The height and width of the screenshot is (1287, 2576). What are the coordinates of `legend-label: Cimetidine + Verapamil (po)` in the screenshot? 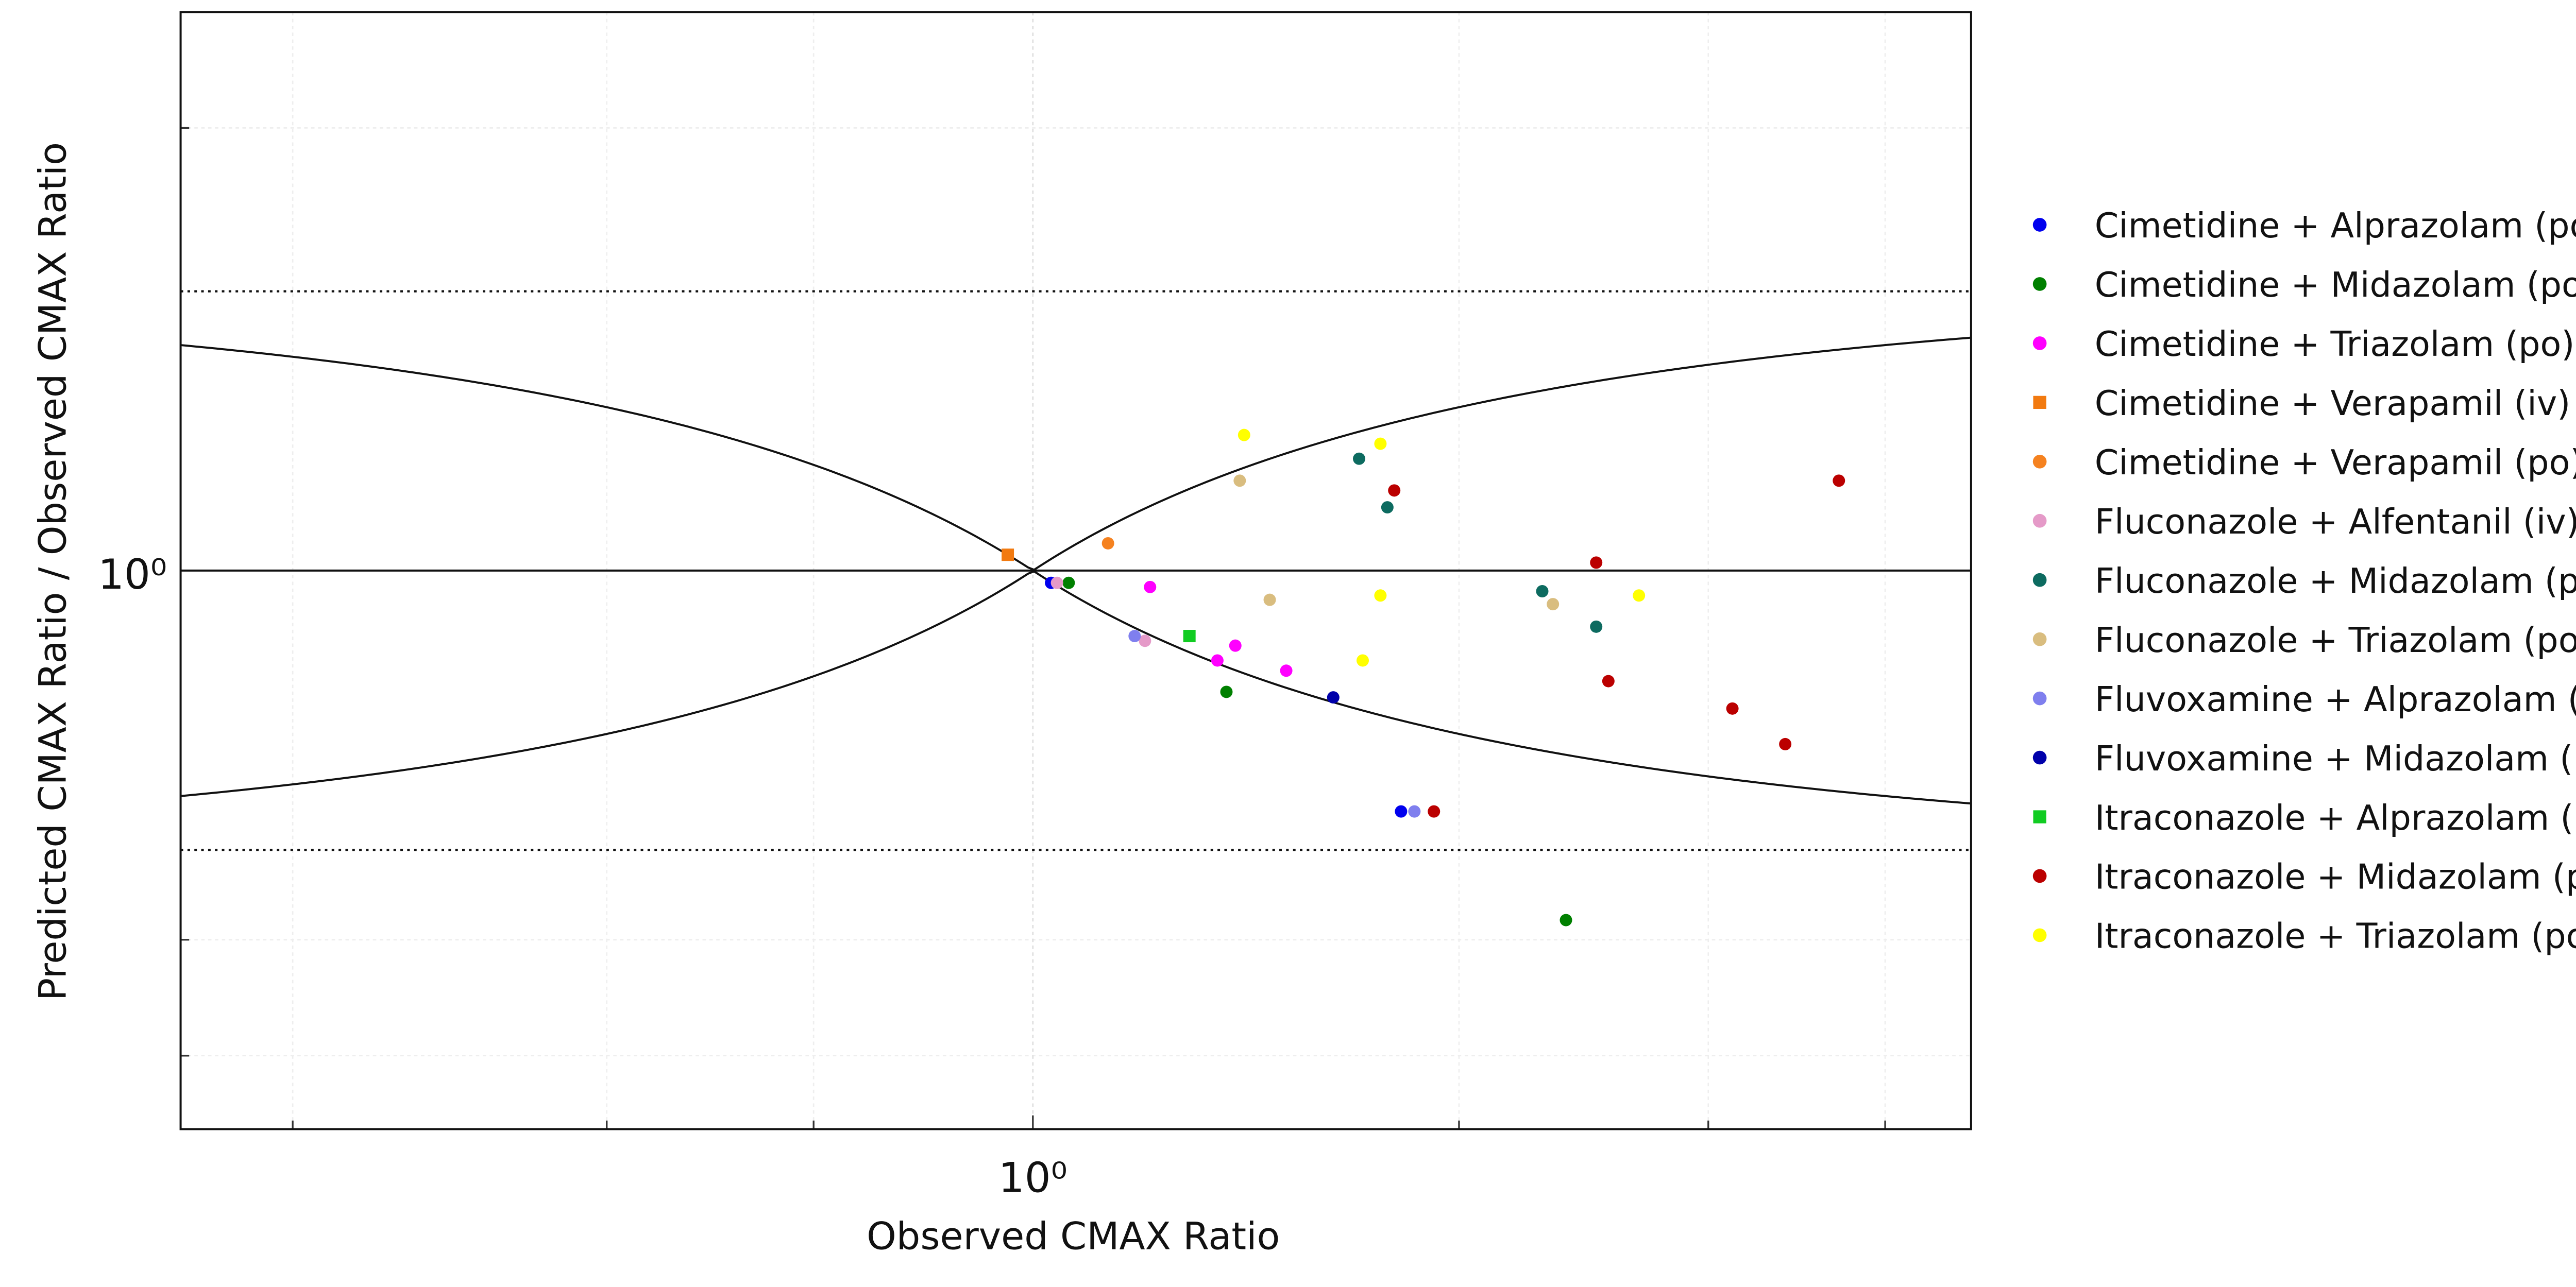 It's located at (2335, 462).